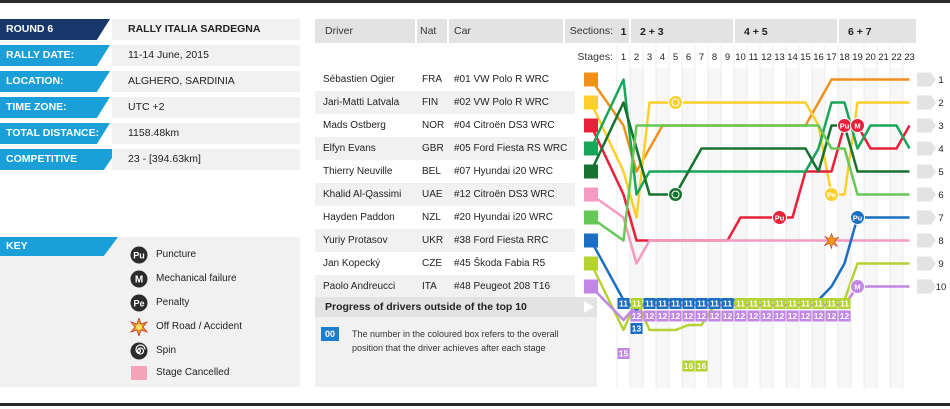 The width and height of the screenshot is (950, 409). I want to click on driver-car: #04 Citroën DS3 WRC, so click(504, 125).